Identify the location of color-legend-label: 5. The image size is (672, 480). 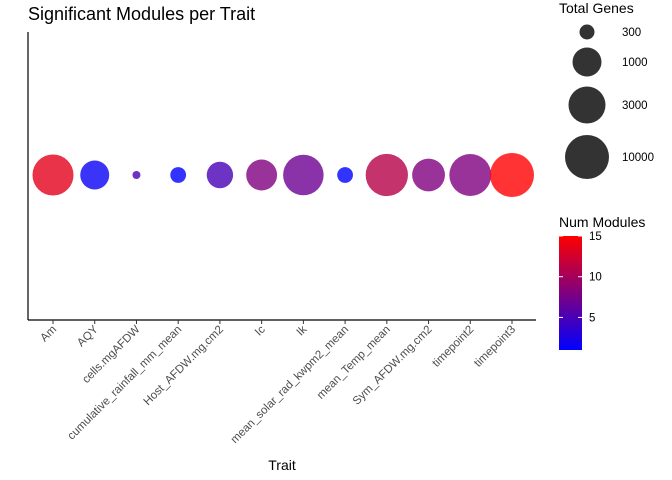
(592, 318).